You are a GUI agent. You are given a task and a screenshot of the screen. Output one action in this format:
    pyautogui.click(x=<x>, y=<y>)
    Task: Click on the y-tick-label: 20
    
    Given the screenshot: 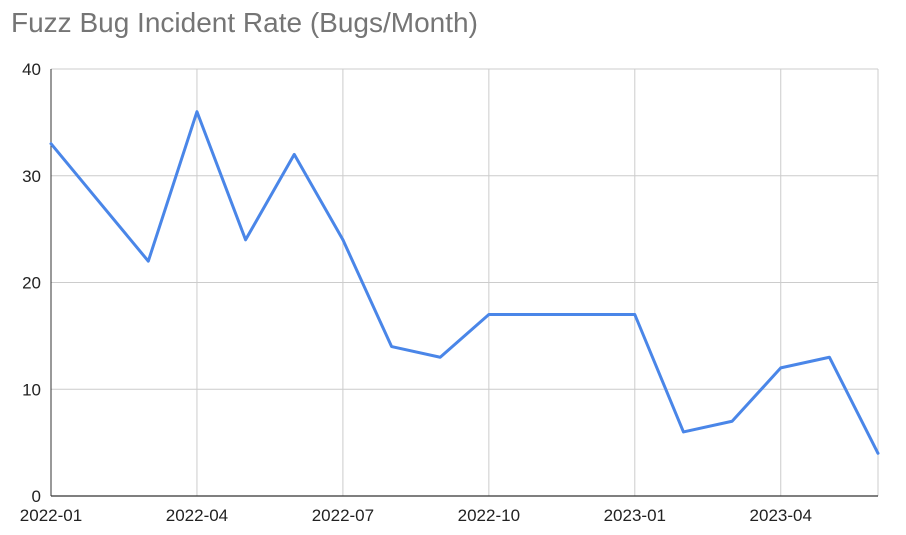 What is the action you would take?
    pyautogui.click(x=31, y=283)
    